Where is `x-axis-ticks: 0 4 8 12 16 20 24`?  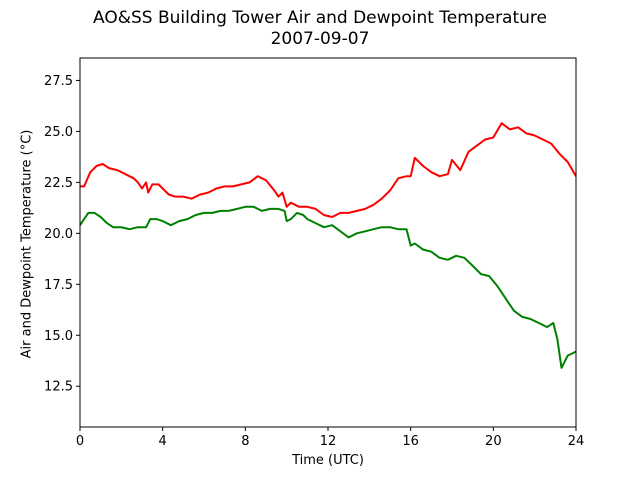
x-axis-ticks: 0 4 8 12 16 20 24 is located at coordinates (330, 438).